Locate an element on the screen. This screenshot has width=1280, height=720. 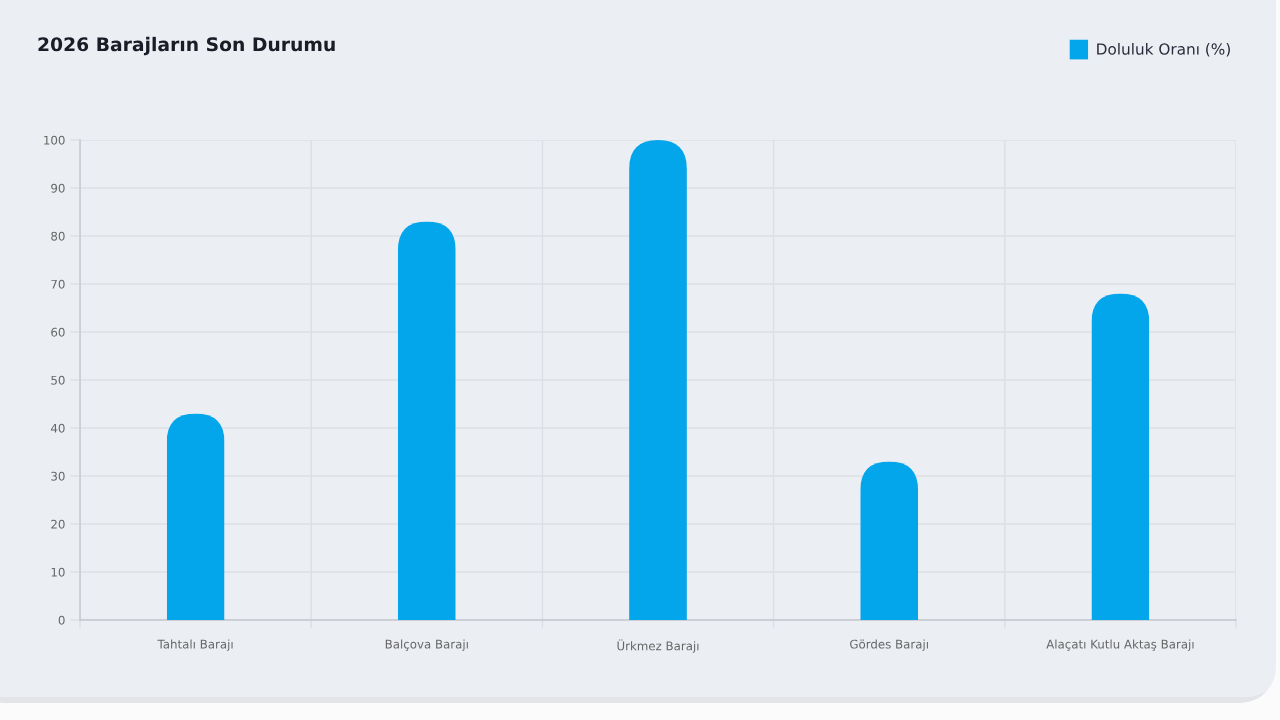
chart-title: 2026 Barajların Son Durumu is located at coordinates (186, 46).